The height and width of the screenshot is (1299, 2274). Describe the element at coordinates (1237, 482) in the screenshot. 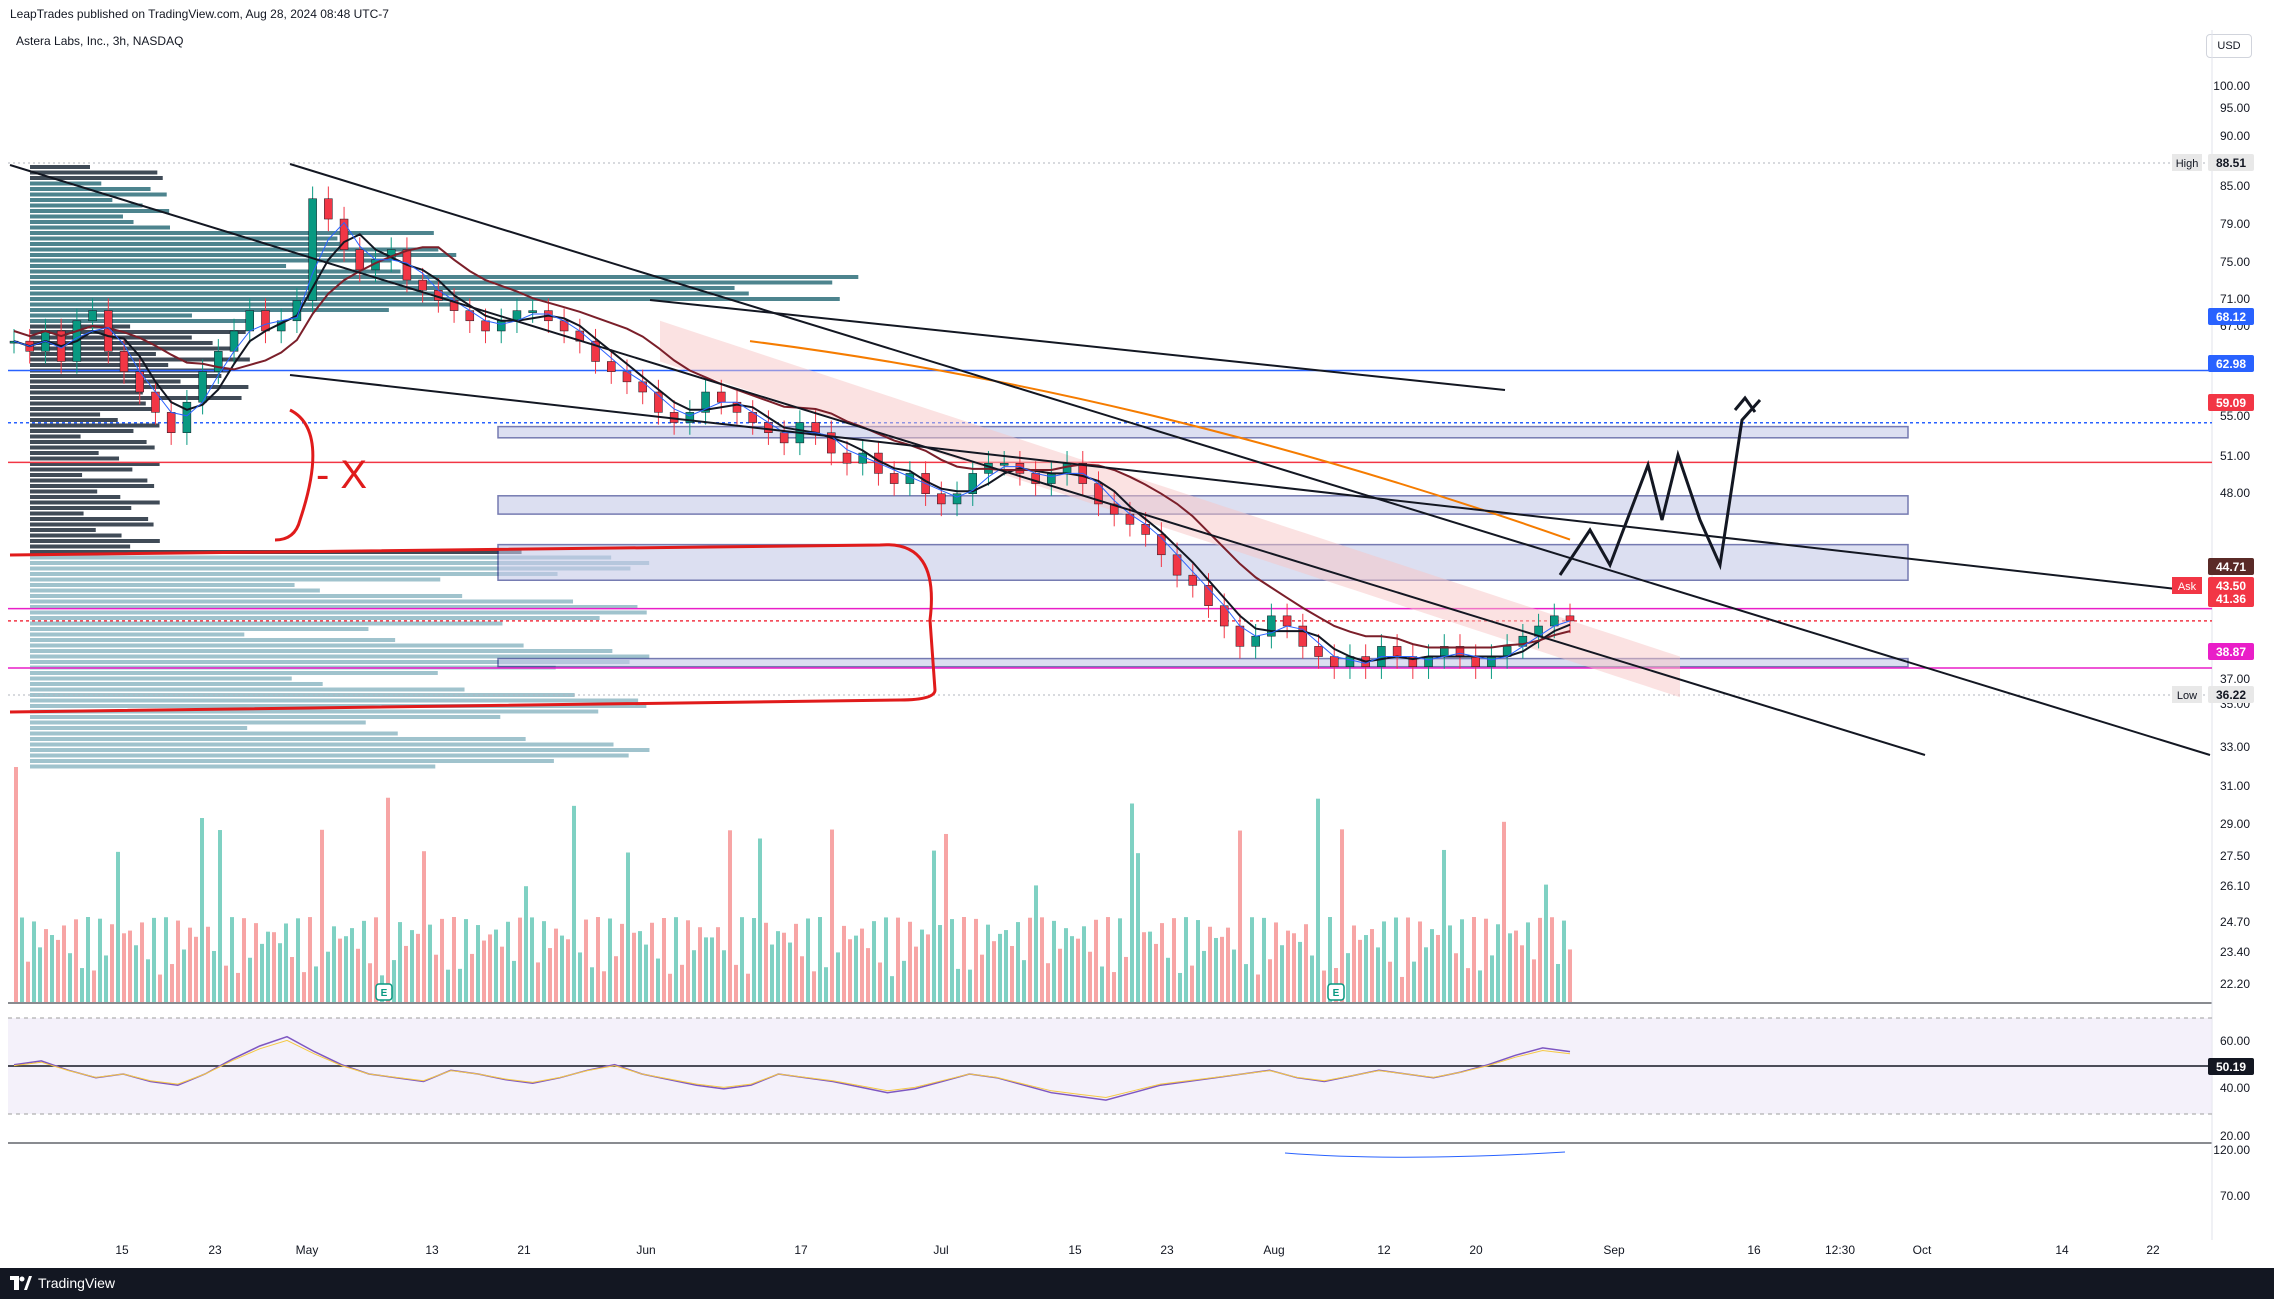

I see `trendline` at that location.